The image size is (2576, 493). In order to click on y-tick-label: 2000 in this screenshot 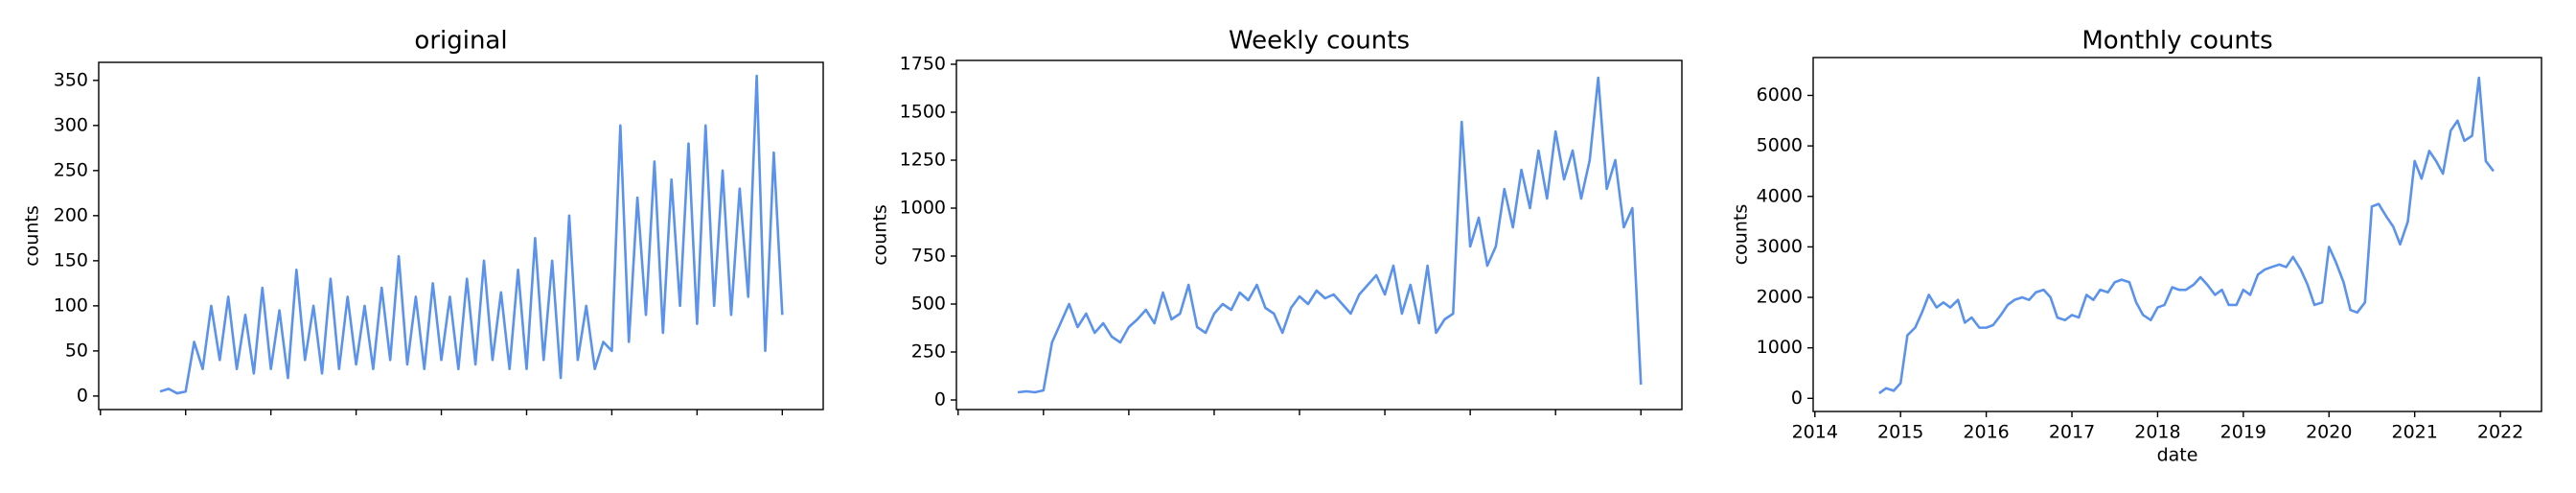, I will do `click(1780, 297)`.